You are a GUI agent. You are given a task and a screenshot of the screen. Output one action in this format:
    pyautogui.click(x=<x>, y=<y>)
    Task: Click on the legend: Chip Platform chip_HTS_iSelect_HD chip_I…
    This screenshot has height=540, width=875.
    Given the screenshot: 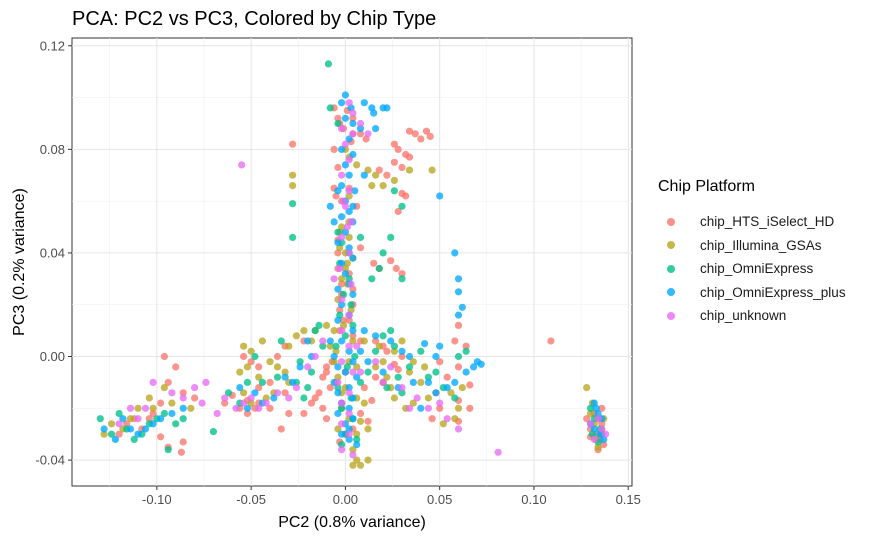 What is the action you would take?
    pyautogui.click(x=752, y=253)
    